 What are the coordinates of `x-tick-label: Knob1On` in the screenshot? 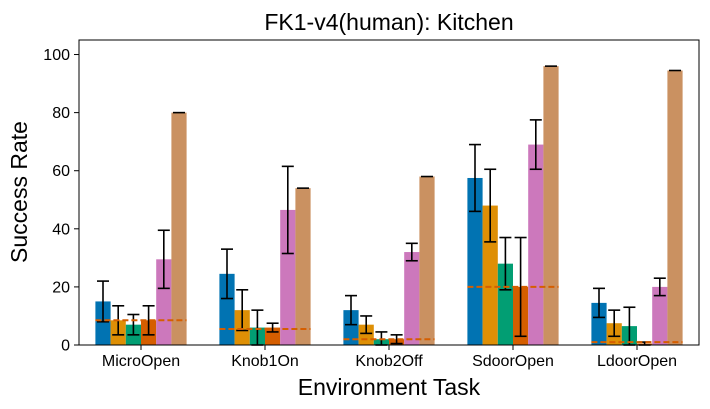 It's located at (265, 361).